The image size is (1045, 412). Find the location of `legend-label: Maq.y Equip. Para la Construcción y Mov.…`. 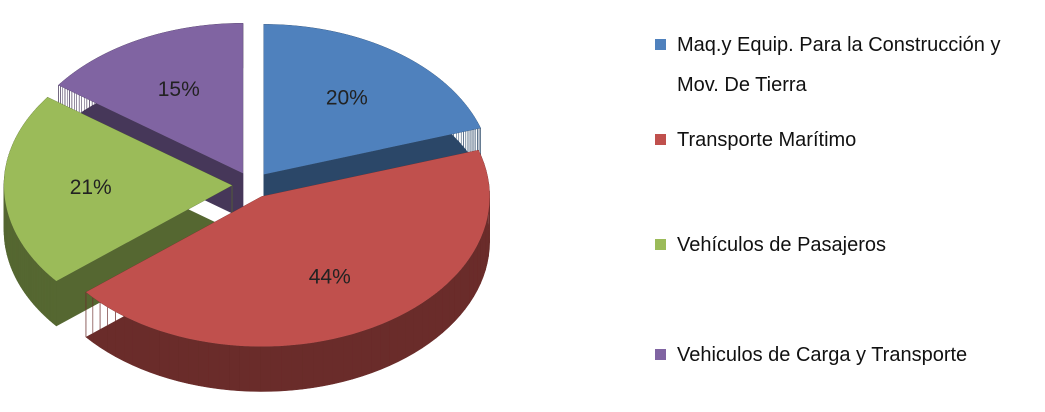

legend-label: Maq.y Equip. Para la Construcción y Mov.… is located at coordinates (839, 65).